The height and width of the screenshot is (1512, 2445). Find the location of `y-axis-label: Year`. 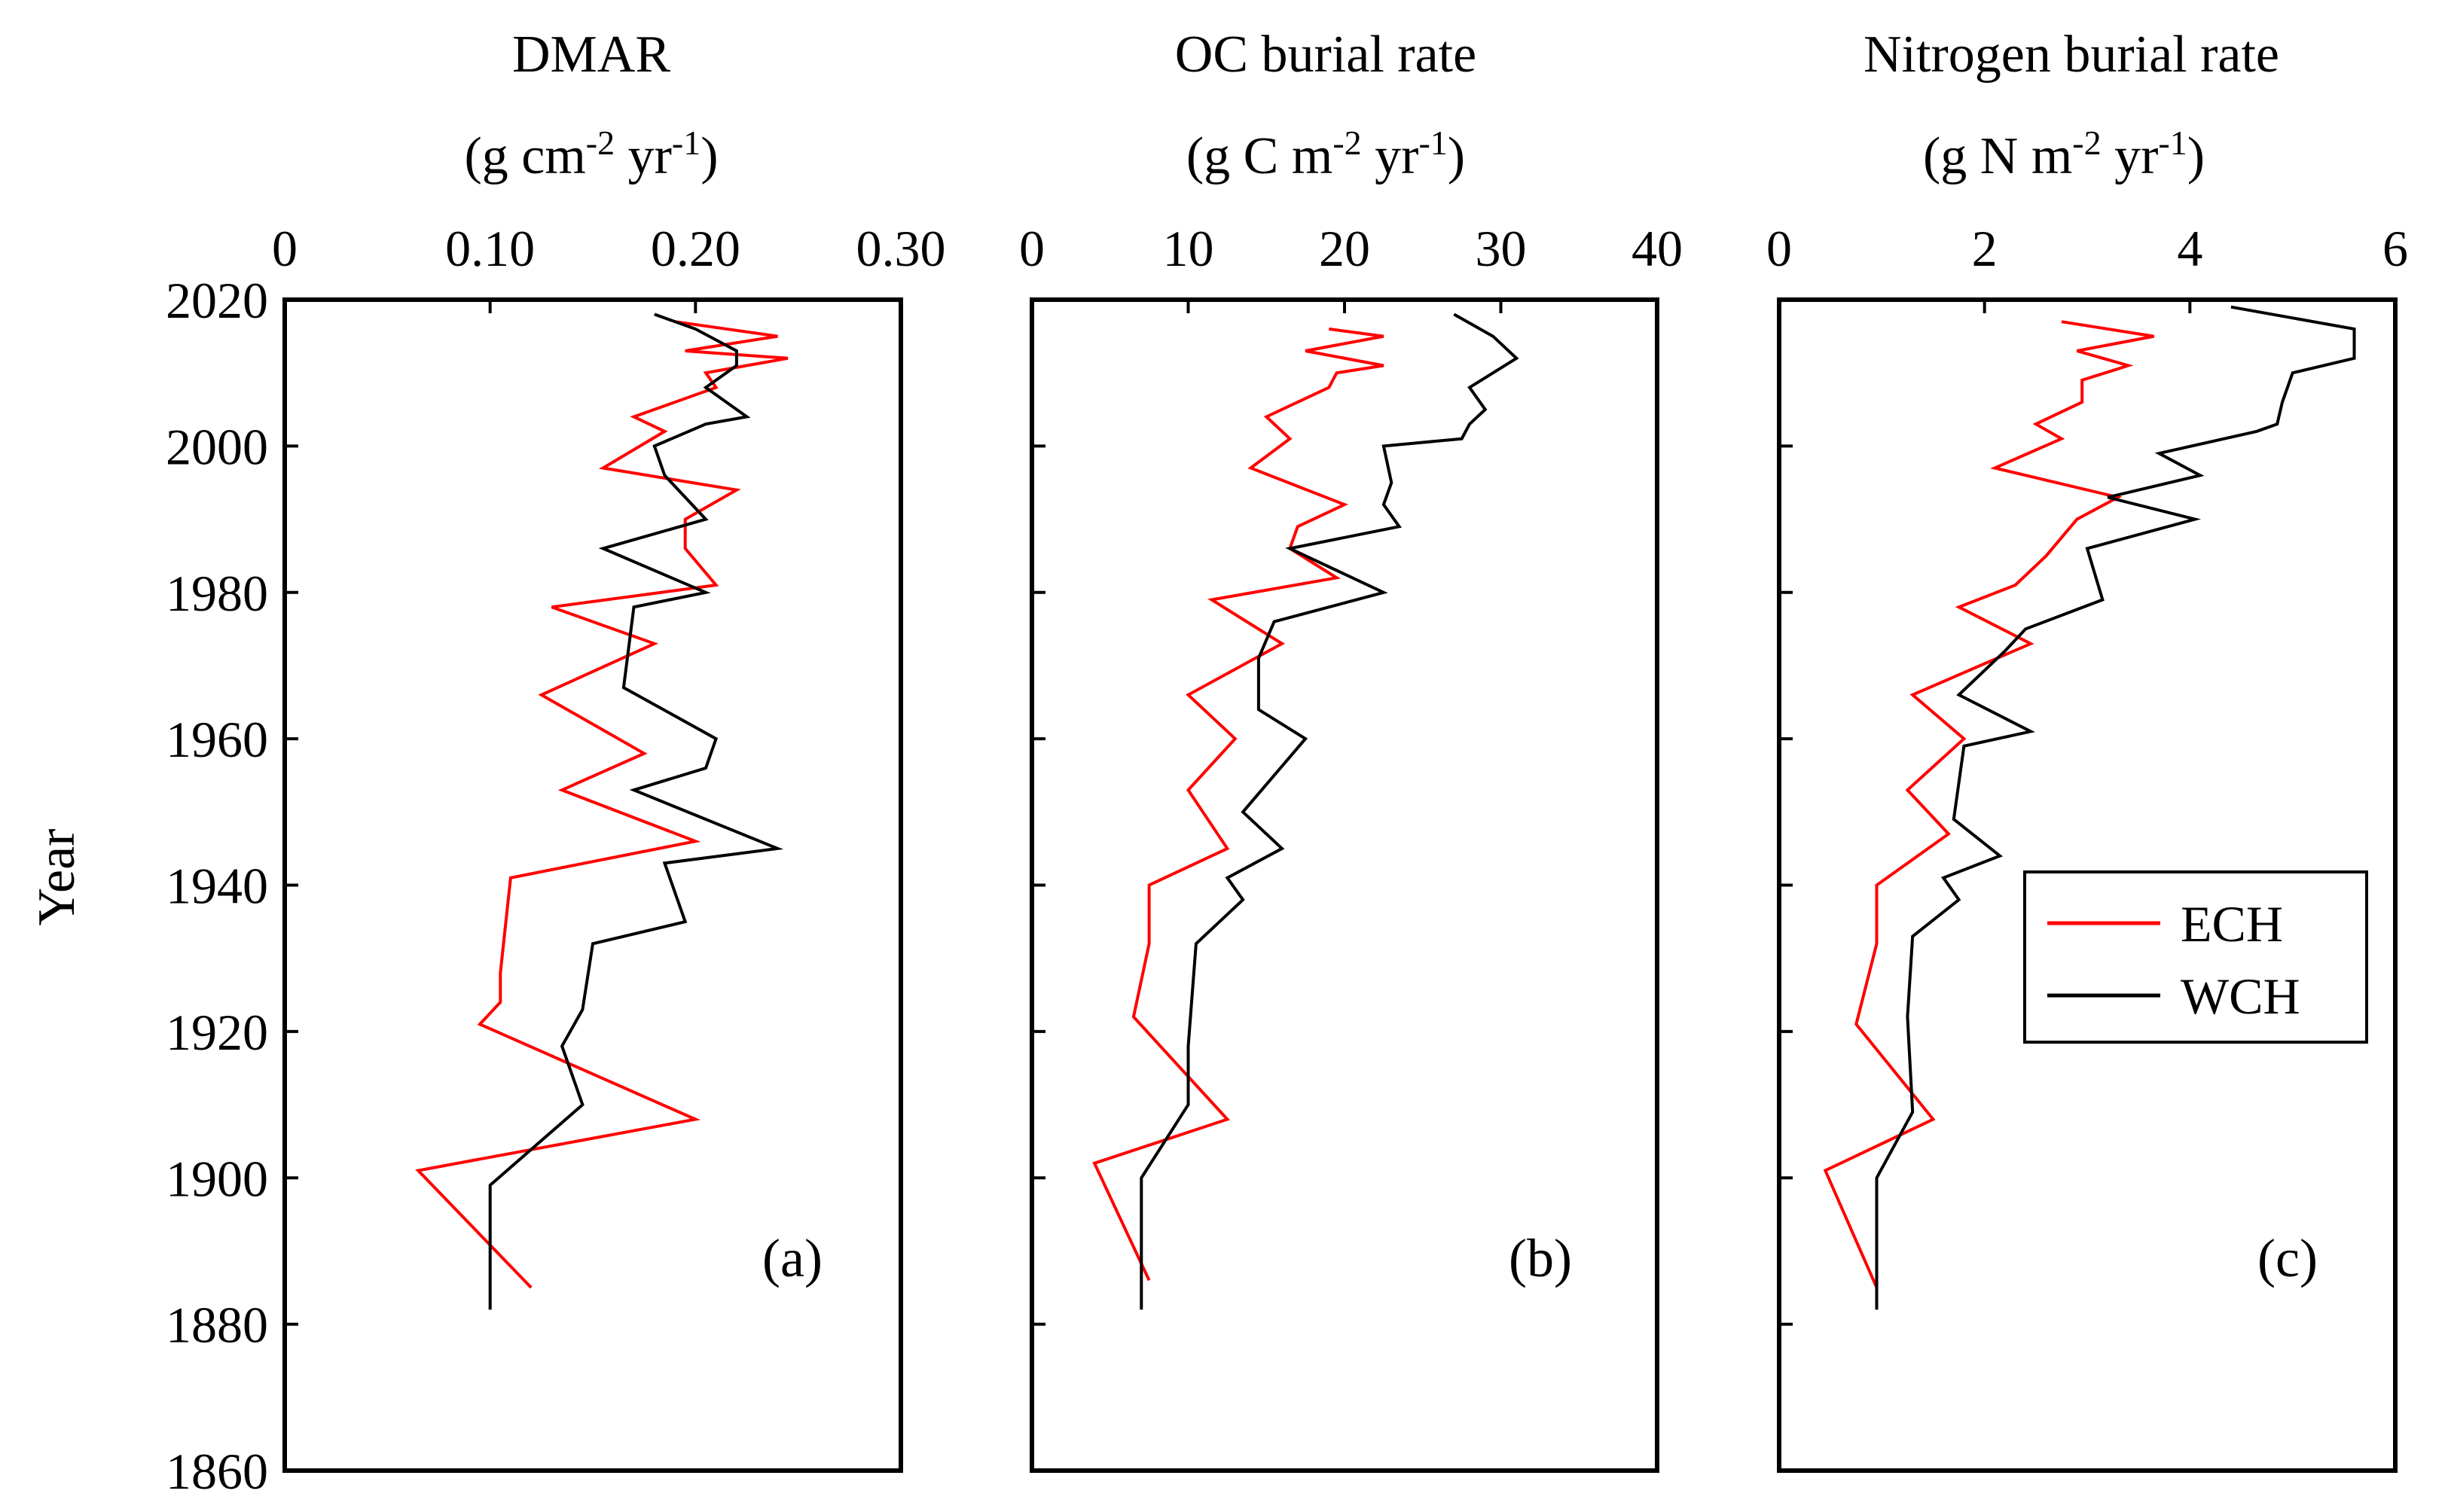

y-axis-label: Year is located at coordinates (57, 877).